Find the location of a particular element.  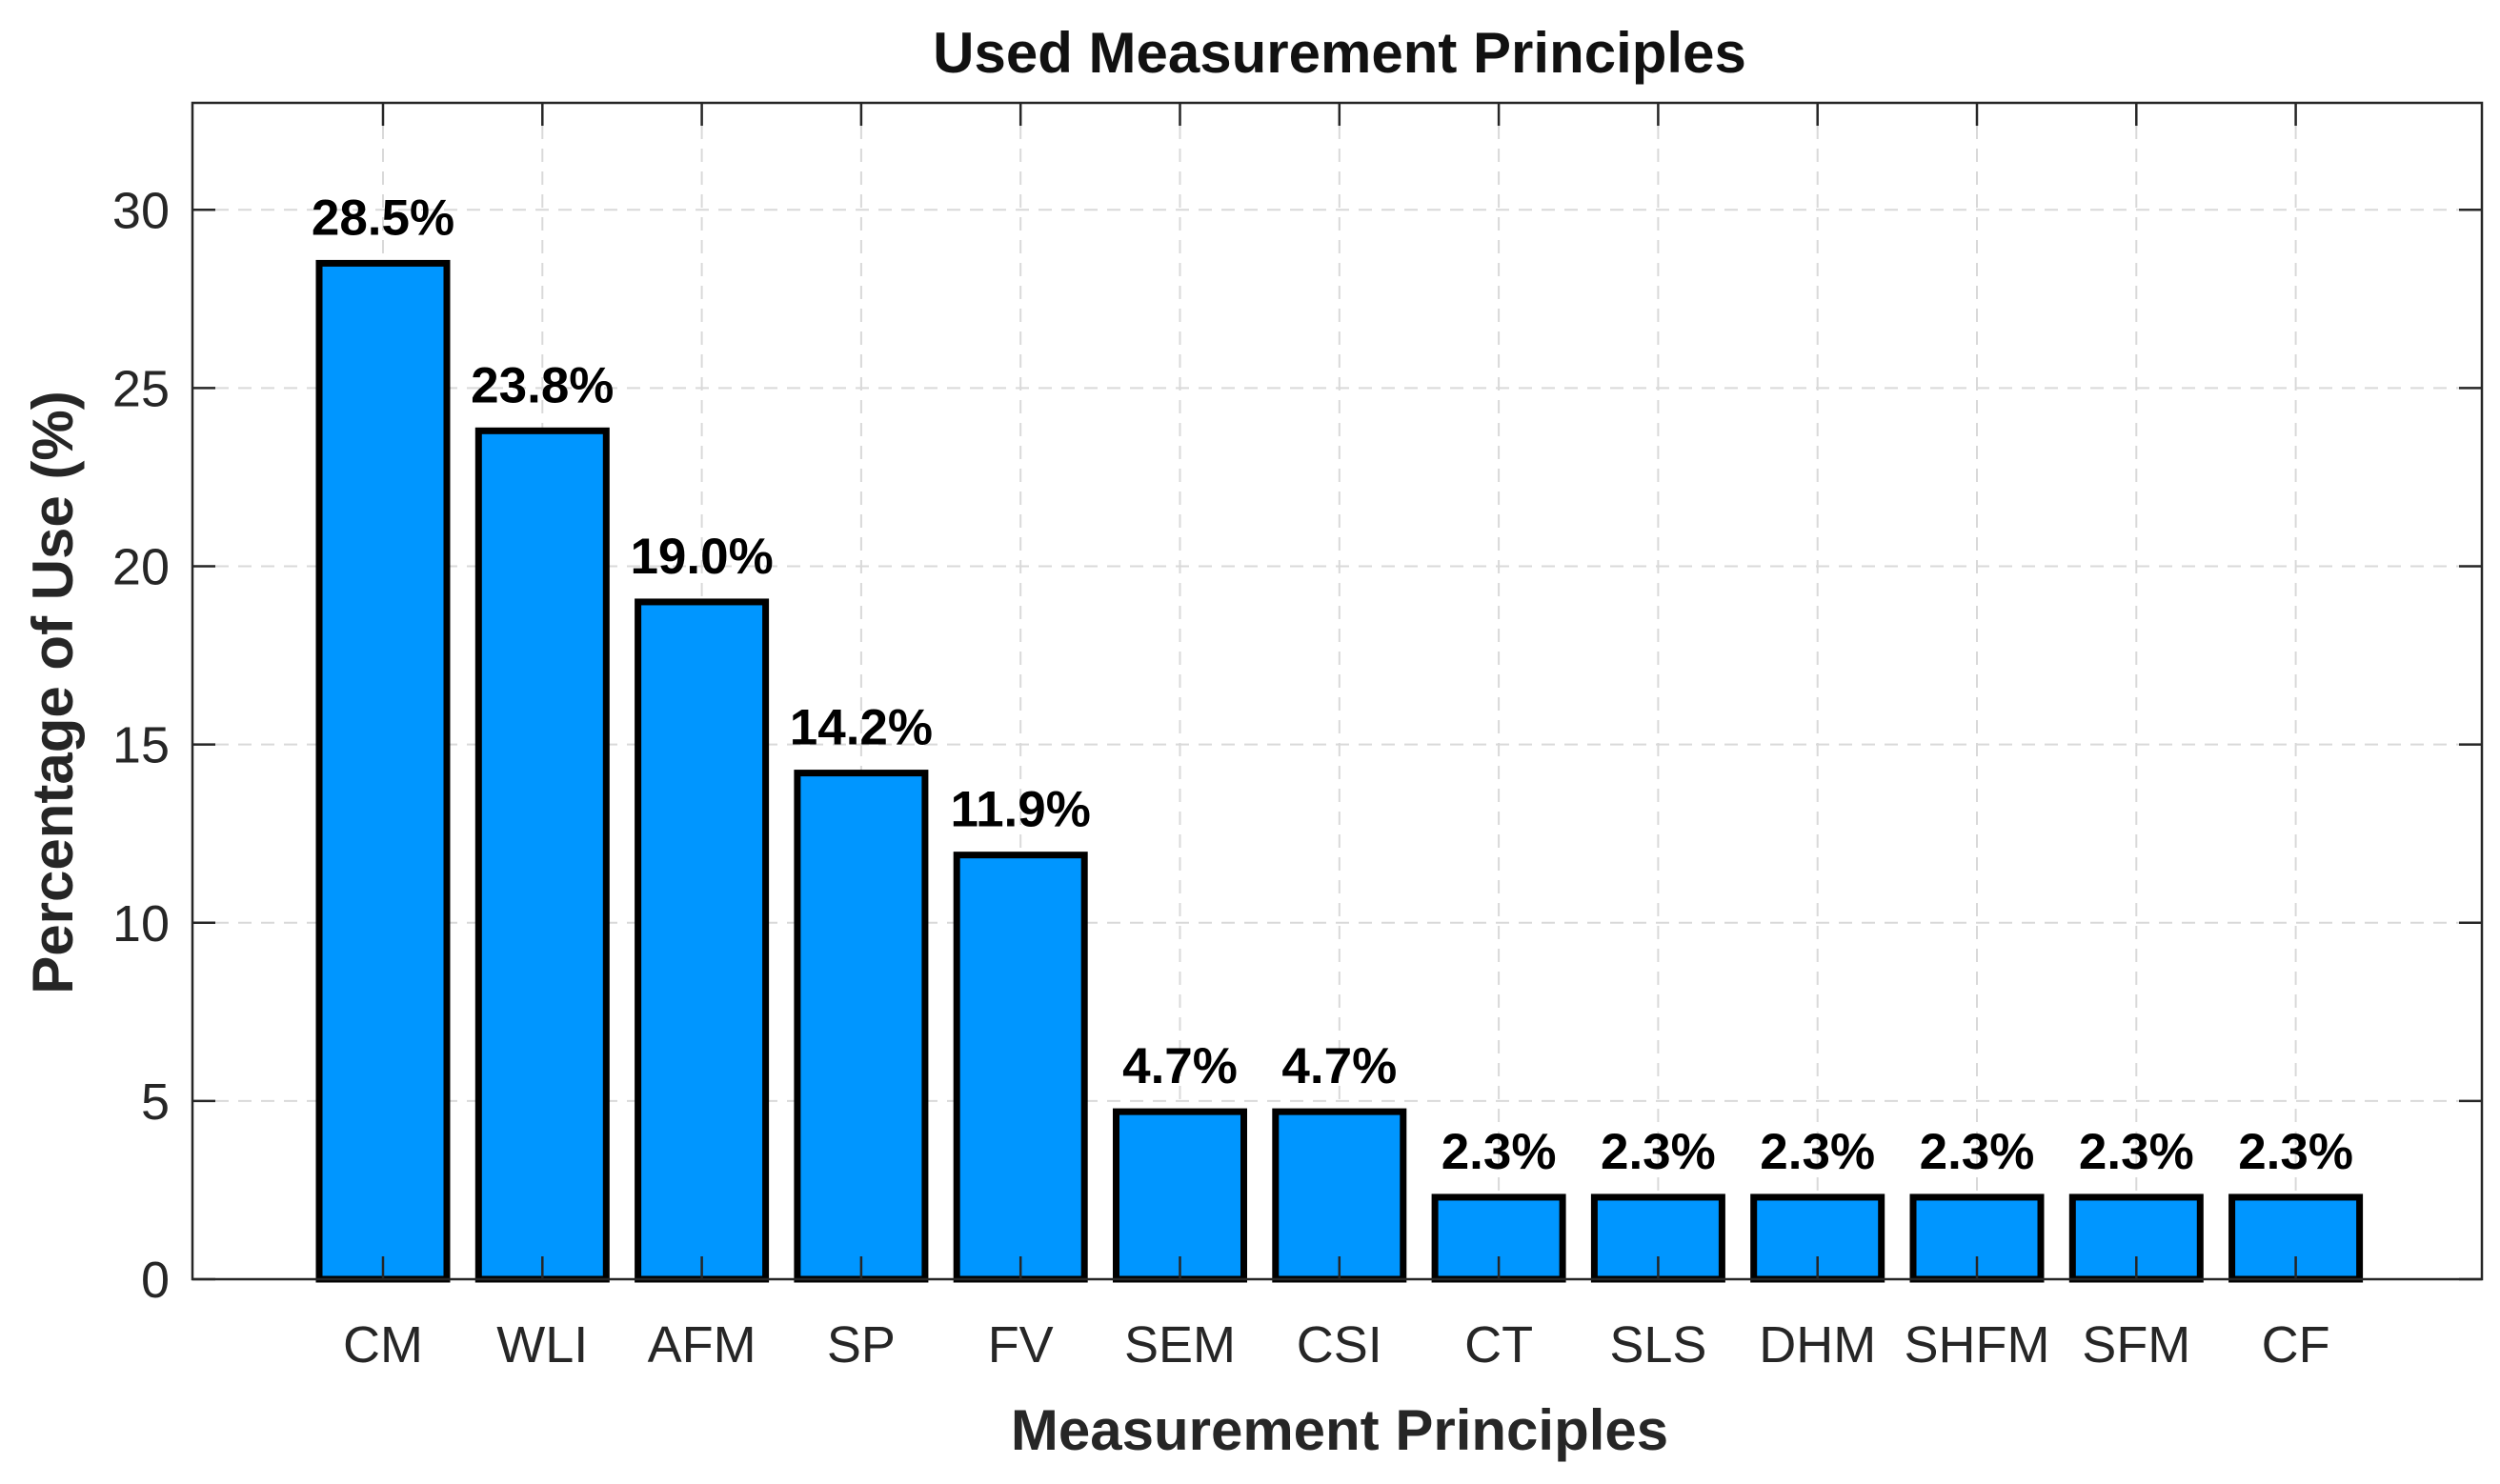

y-tick-label: 30 is located at coordinates (141, 210).